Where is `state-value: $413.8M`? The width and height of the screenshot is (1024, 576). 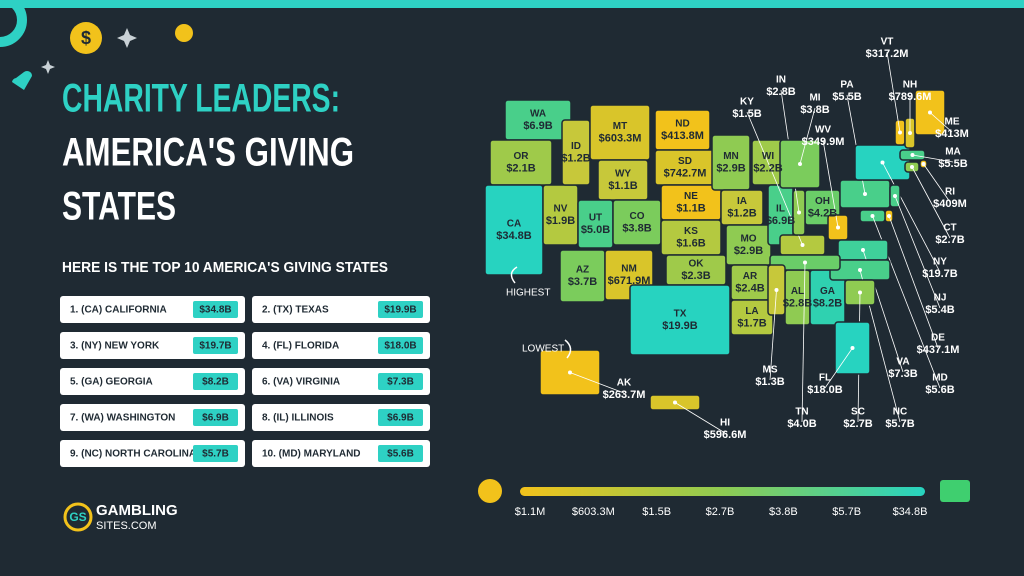 state-value: $413.8M is located at coordinates (682, 136).